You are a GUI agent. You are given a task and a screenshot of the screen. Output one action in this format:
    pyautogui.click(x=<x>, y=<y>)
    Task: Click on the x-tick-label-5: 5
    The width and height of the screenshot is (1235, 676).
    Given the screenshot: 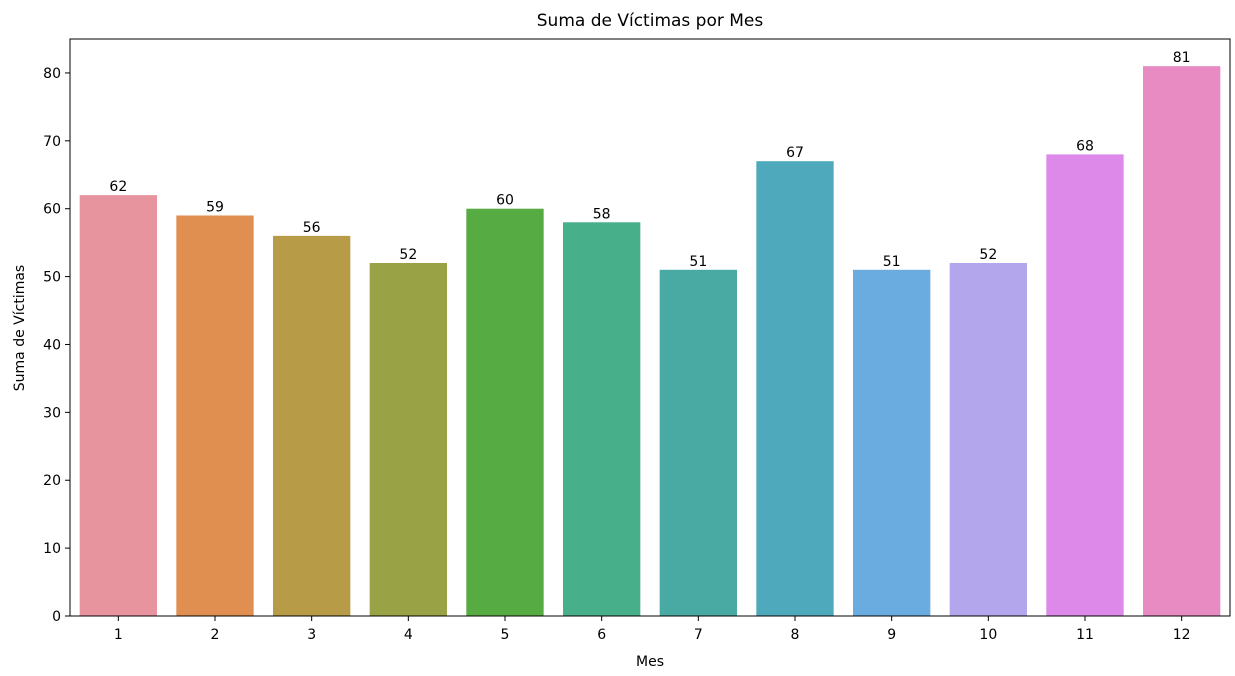 What is the action you would take?
    pyautogui.click(x=505, y=635)
    